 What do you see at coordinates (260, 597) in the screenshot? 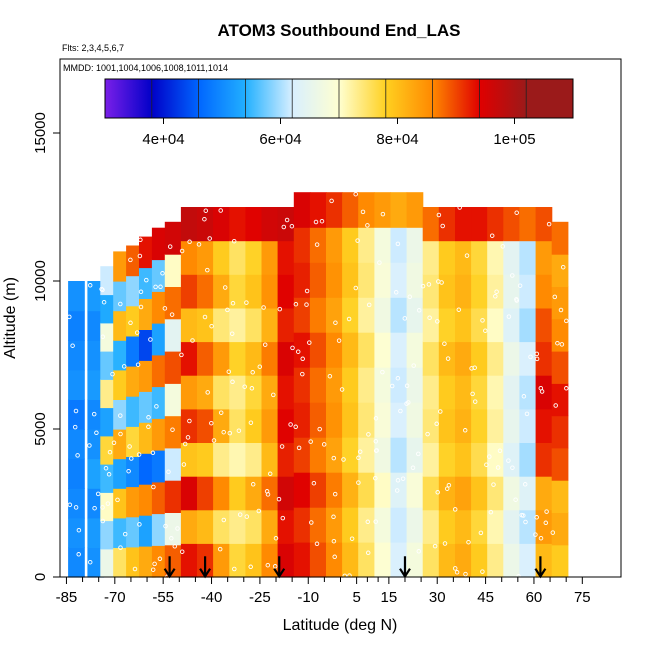
I see `x-tick-label: -25` at bounding box center [260, 597].